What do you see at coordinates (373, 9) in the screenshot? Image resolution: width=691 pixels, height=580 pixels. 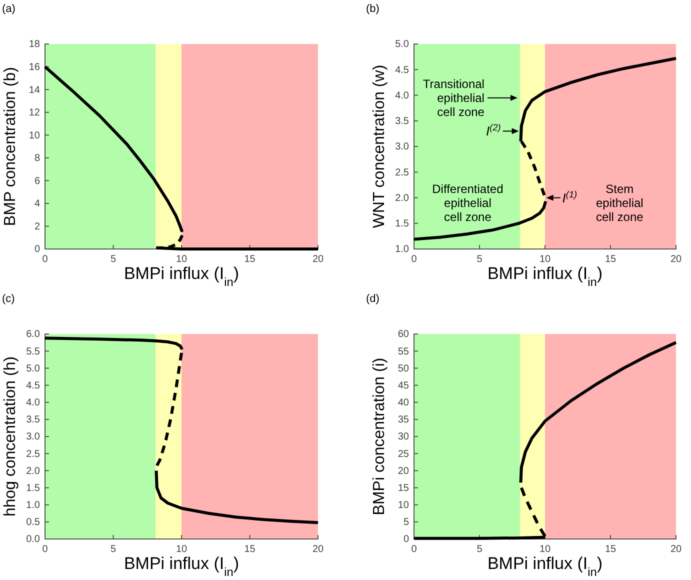 I see `chart-title: (b)` at bounding box center [373, 9].